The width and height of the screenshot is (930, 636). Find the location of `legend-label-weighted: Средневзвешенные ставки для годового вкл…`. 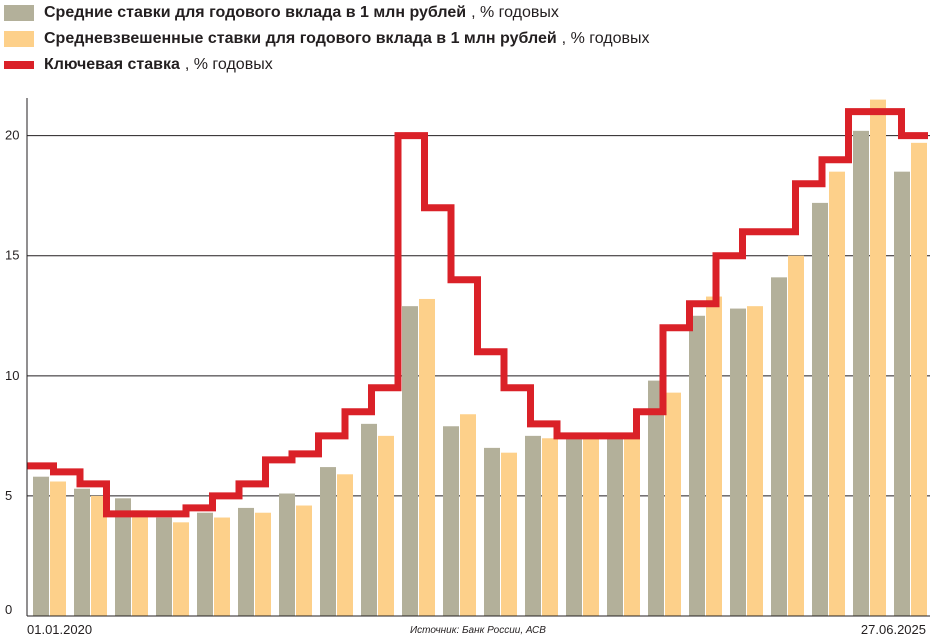

legend-label-weighted: Средневзвешенные ставки для годового вкл… is located at coordinates (300, 38).